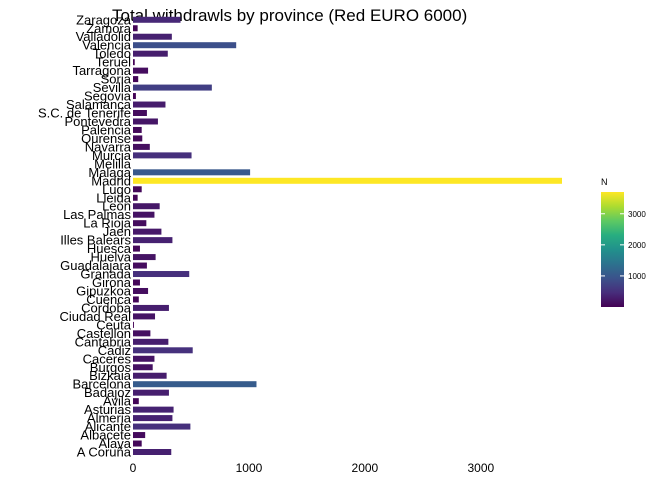  Describe the element at coordinates (109, 248) in the screenshot. I see `y-tick-label: Huesca` at that location.